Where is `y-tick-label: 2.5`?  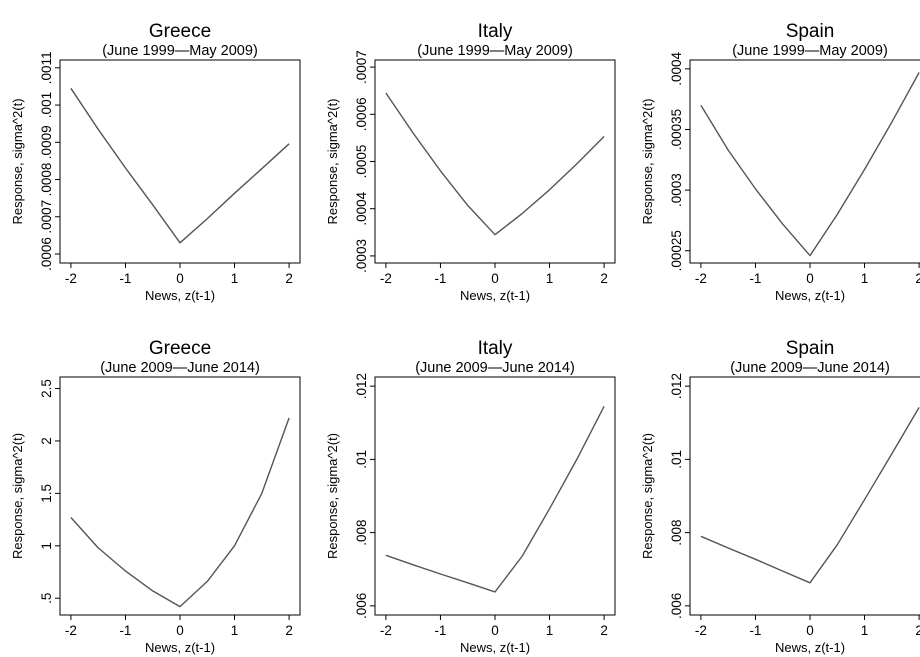
y-tick-label: 2.5 is located at coordinates (46, 388).